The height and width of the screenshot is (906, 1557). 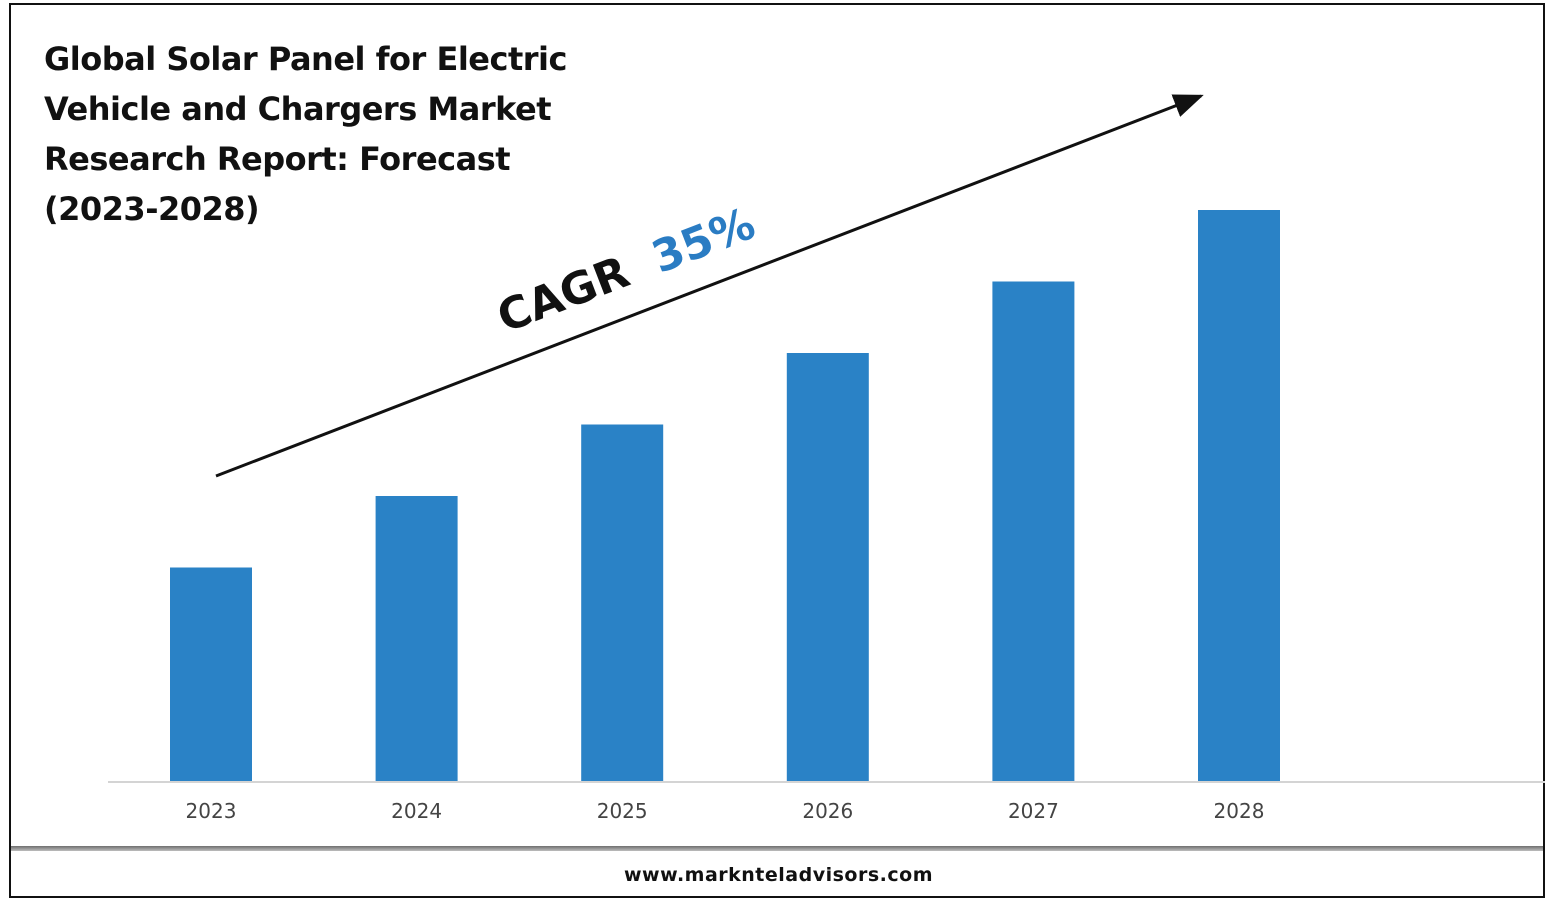 What do you see at coordinates (1239, 811) in the screenshot?
I see `x-tick-2028: 2028` at bounding box center [1239, 811].